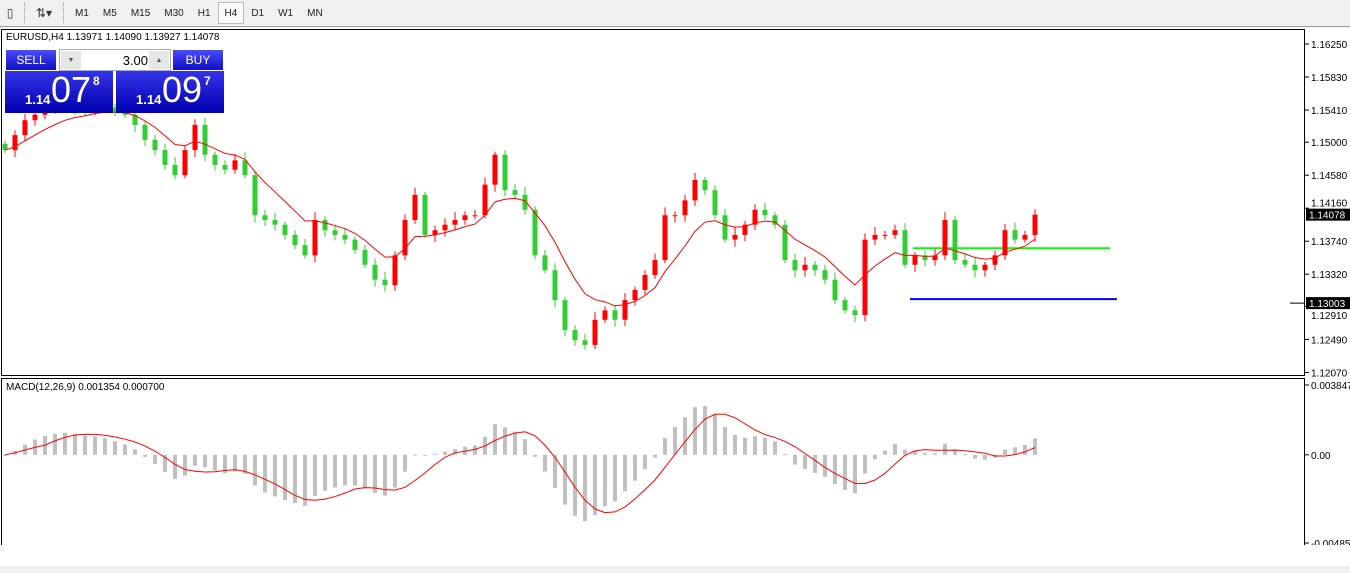 The width and height of the screenshot is (1350, 573). I want to click on sell-button: SELL, so click(31, 60).